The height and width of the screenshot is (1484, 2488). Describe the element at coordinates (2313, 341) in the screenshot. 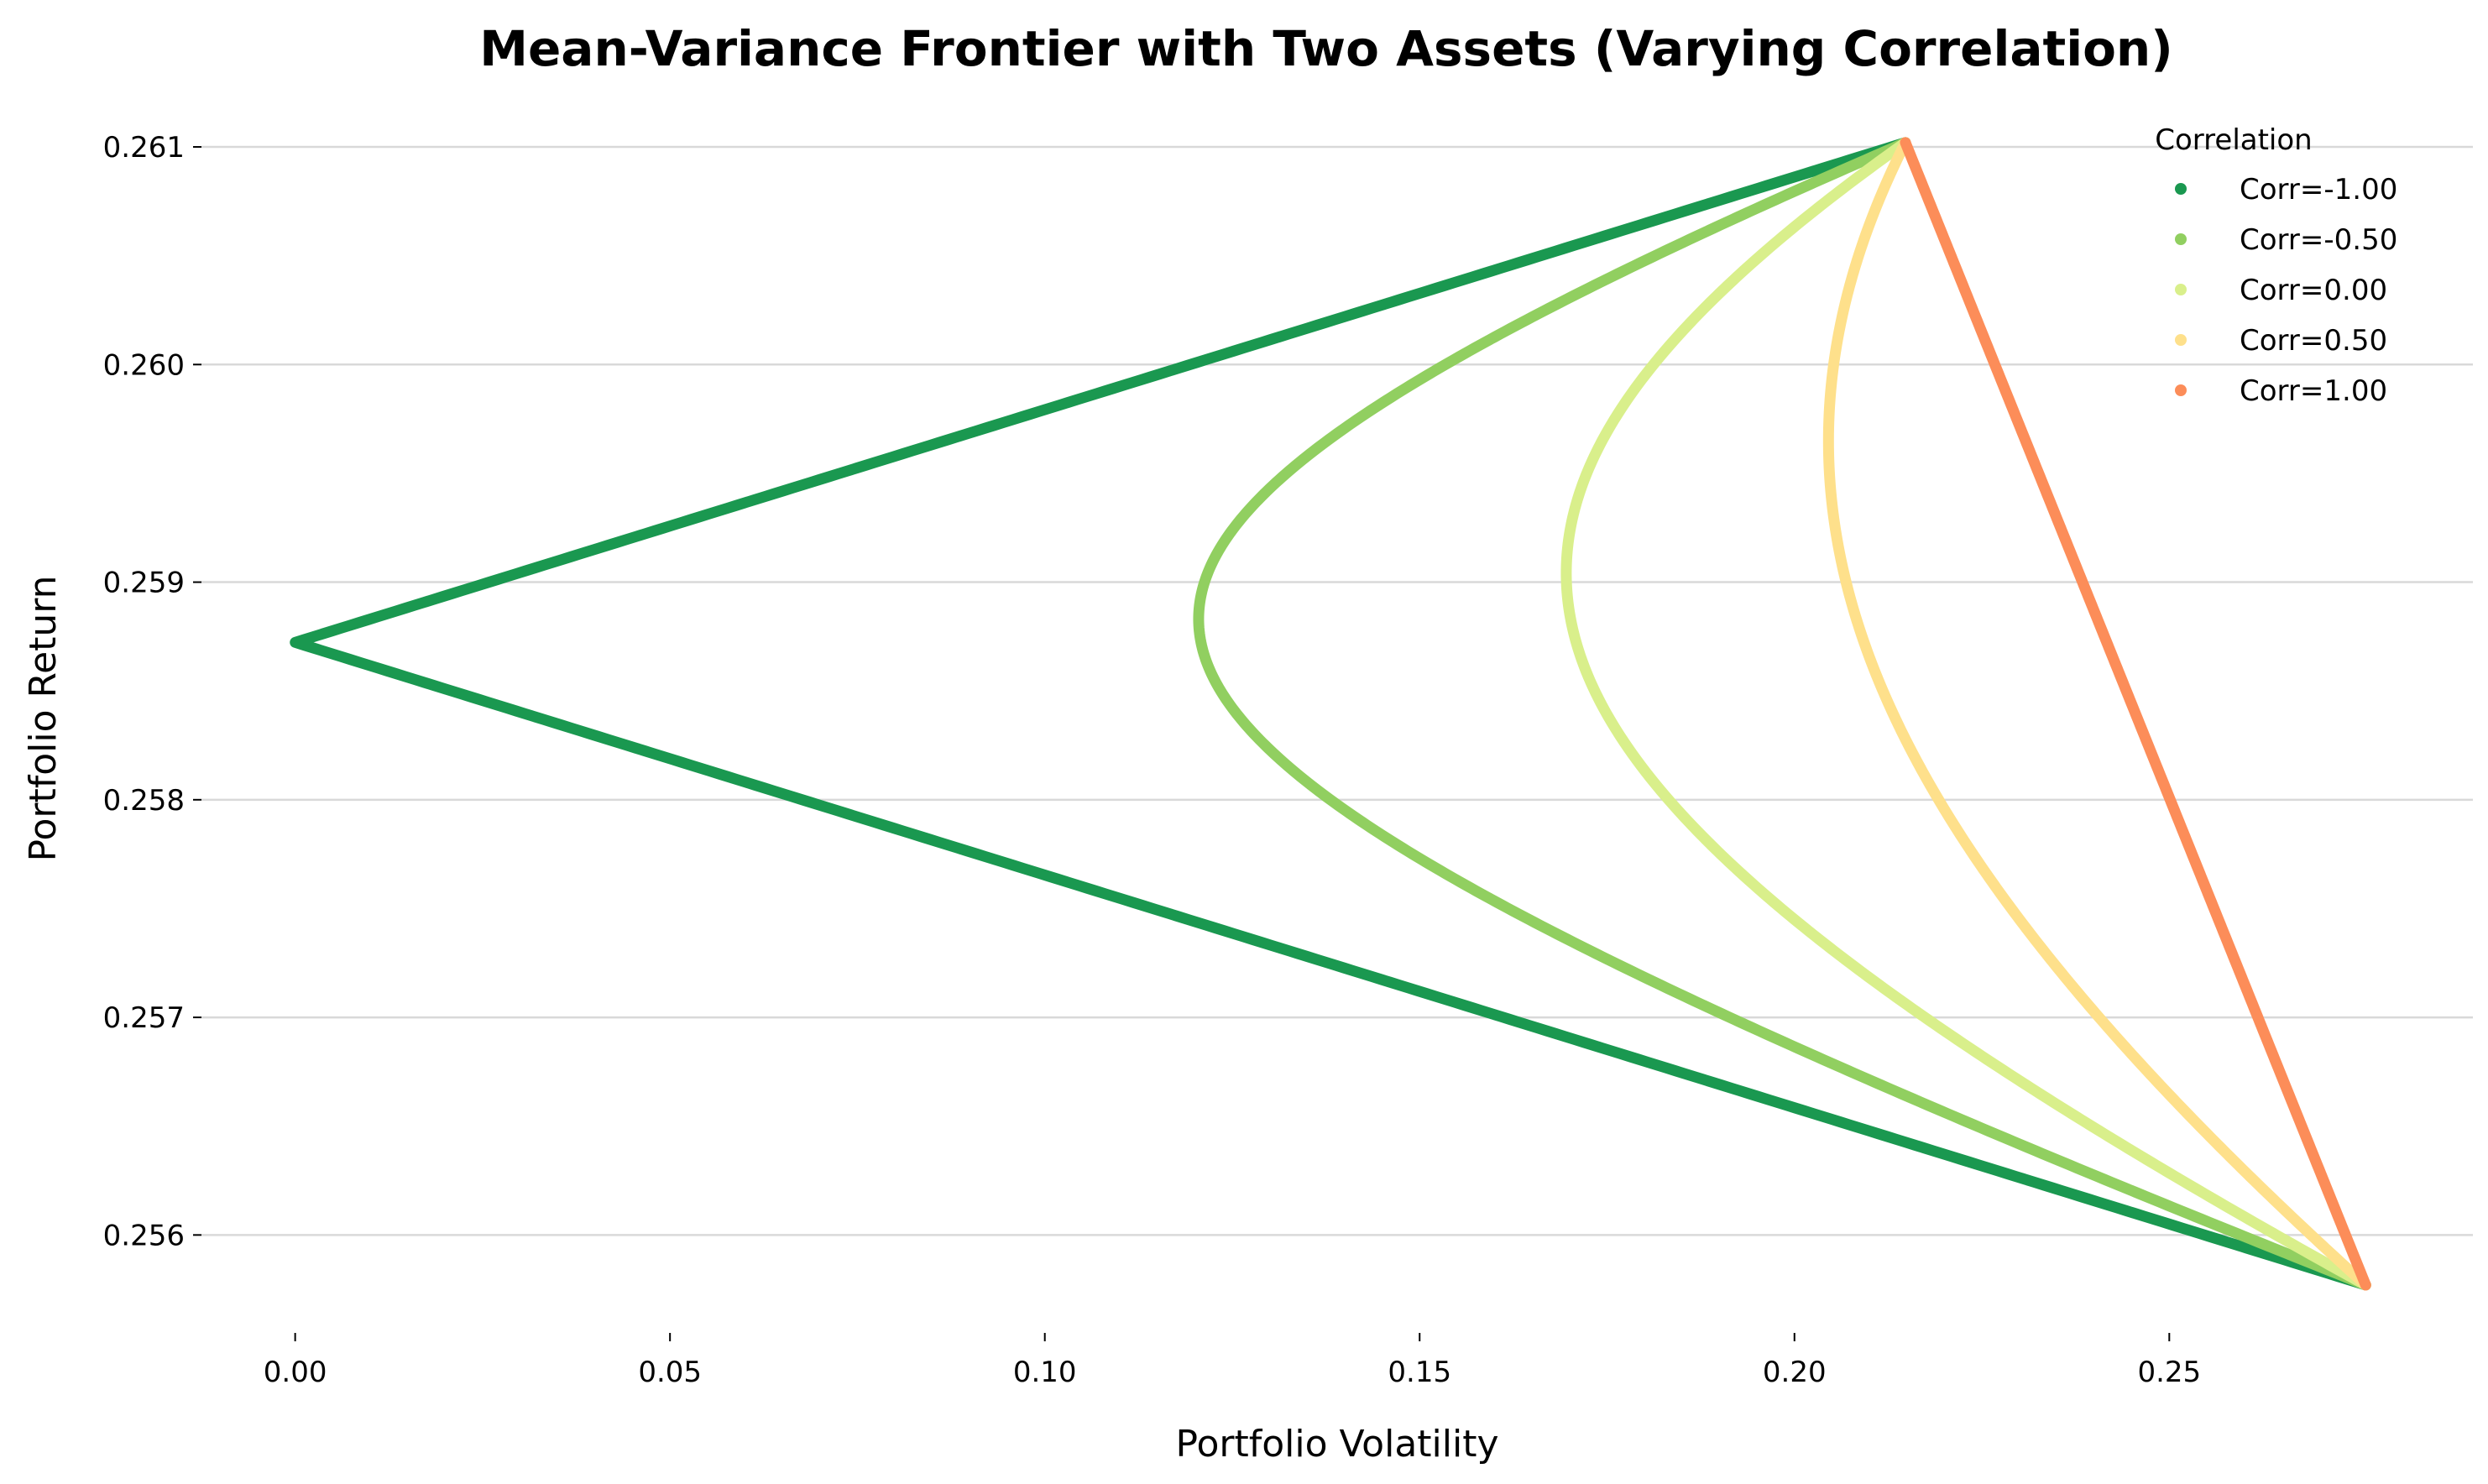

I see `legend-label: Corr=0.50` at that location.